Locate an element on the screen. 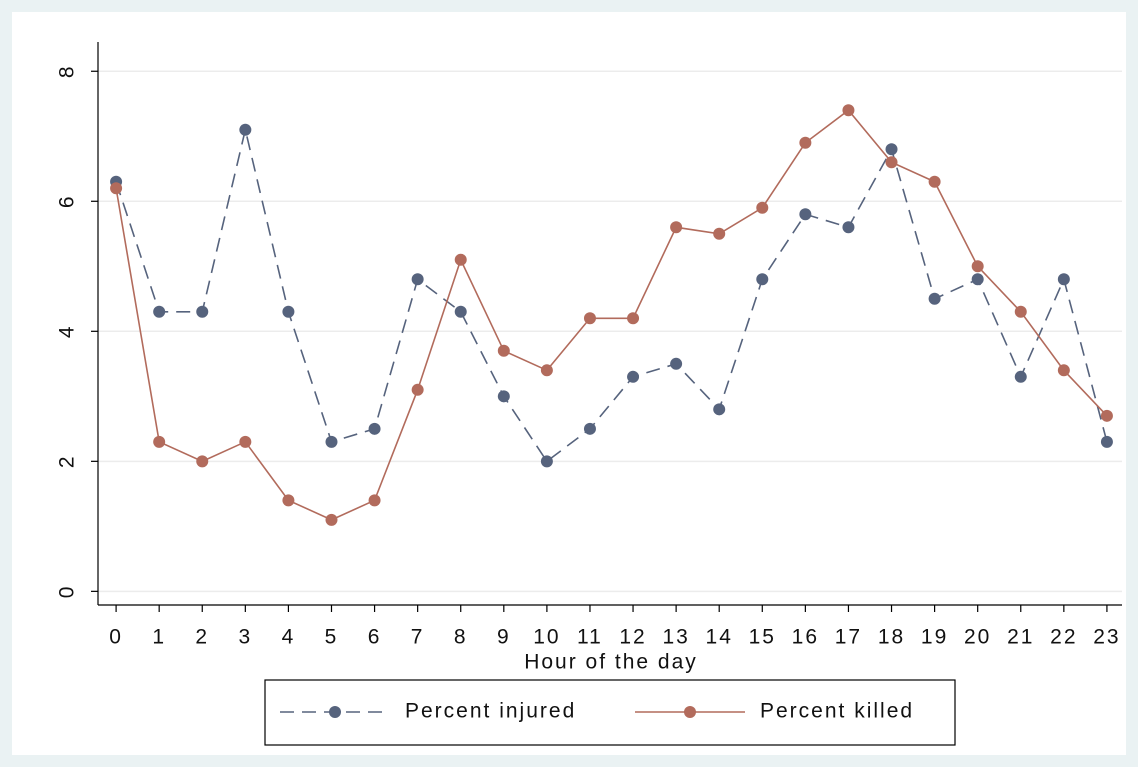 The width and height of the screenshot is (1138, 772). x-tick-label: 18 is located at coordinates (891, 637).